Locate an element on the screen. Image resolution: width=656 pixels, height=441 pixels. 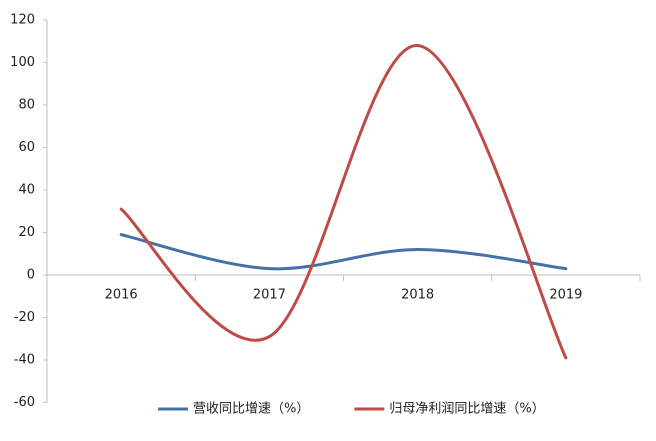
x-tick-label: 2016 is located at coordinates (121, 295).